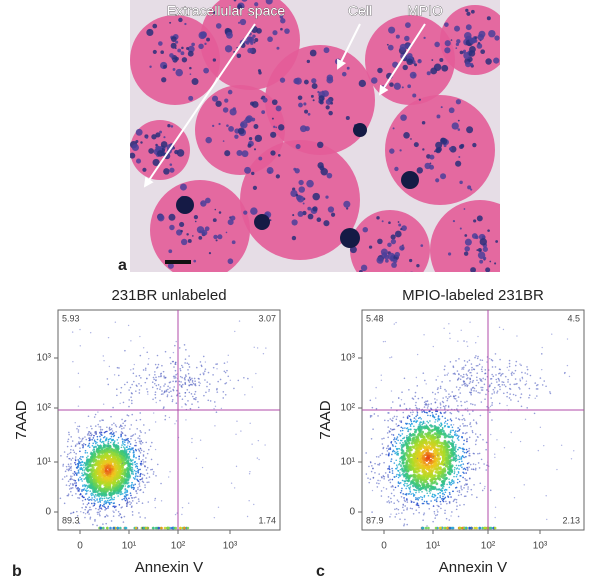  What do you see at coordinates (360, 11) in the screenshot?
I see `annotation: Cell` at bounding box center [360, 11].